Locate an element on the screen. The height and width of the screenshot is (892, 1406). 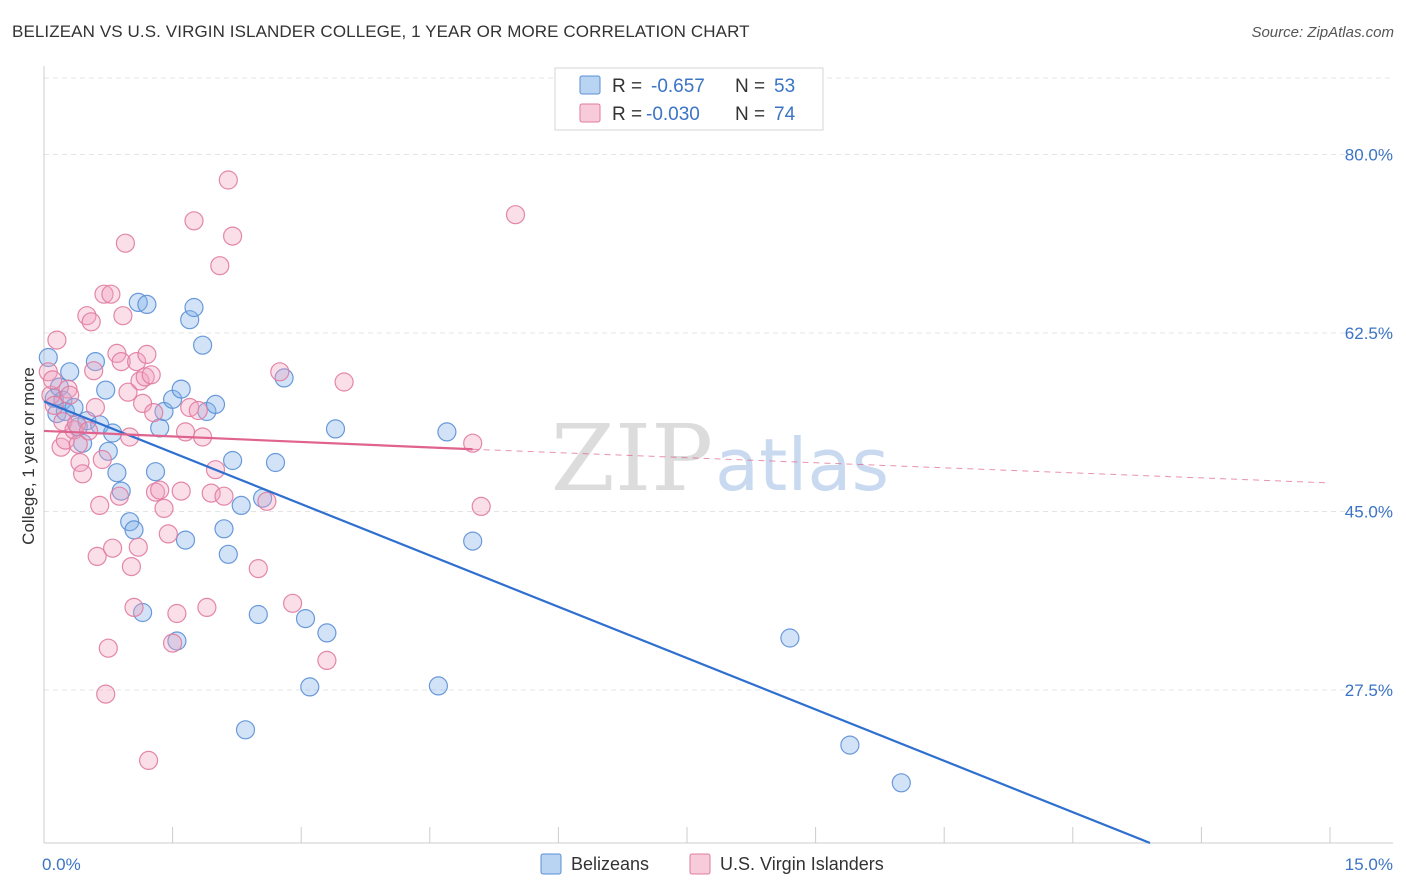
legend-swatch-belizeans is located at coordinates (590, 85).